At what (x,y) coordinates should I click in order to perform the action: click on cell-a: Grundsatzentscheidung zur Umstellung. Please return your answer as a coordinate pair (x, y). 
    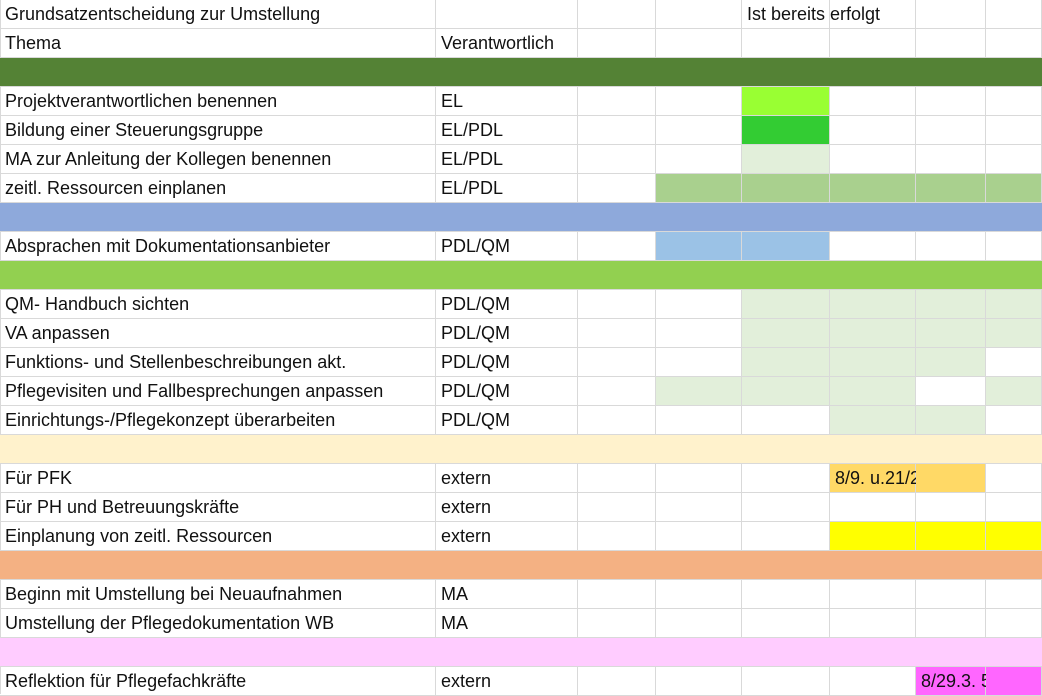
    Looking at the image, I should click on (218, 14).